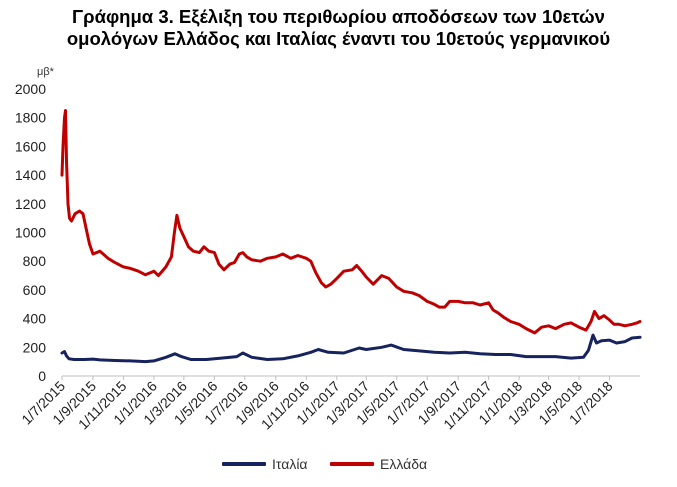 Image resolution: width=677 pixels, height=487 pixels. What do you see at coordinates (404, 464) in the screenshot?
I see `legend-label-greece: Ελλάδα` at bounding box center [404, 464].